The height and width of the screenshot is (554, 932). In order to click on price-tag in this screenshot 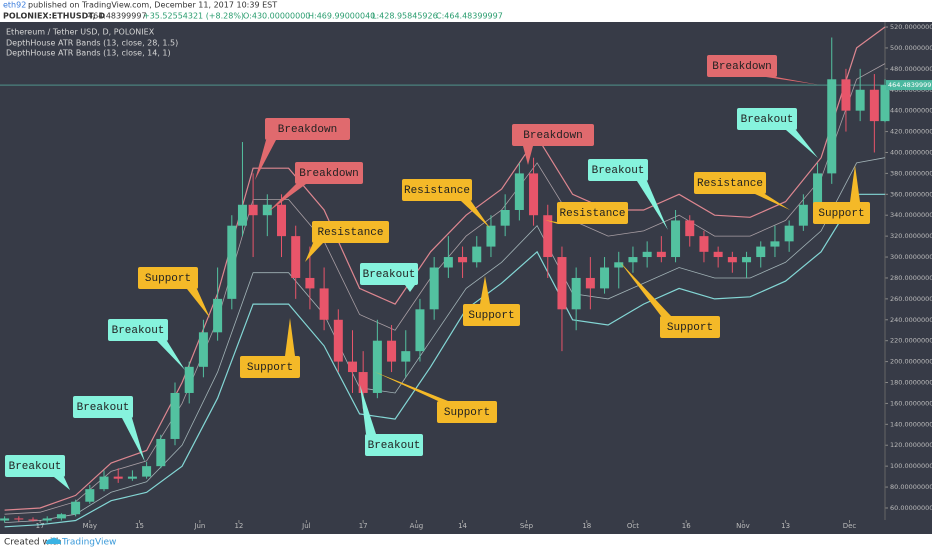, I will do `click(909, 85)`.